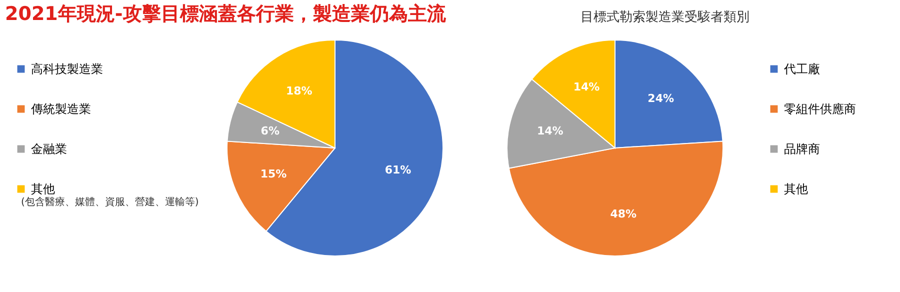 The width and height of the screenshot is (900, 292). What do you see at coordinates (623, 213) in the screenshot?
I see `data-label: 48%` at bounding box center [623, 213].